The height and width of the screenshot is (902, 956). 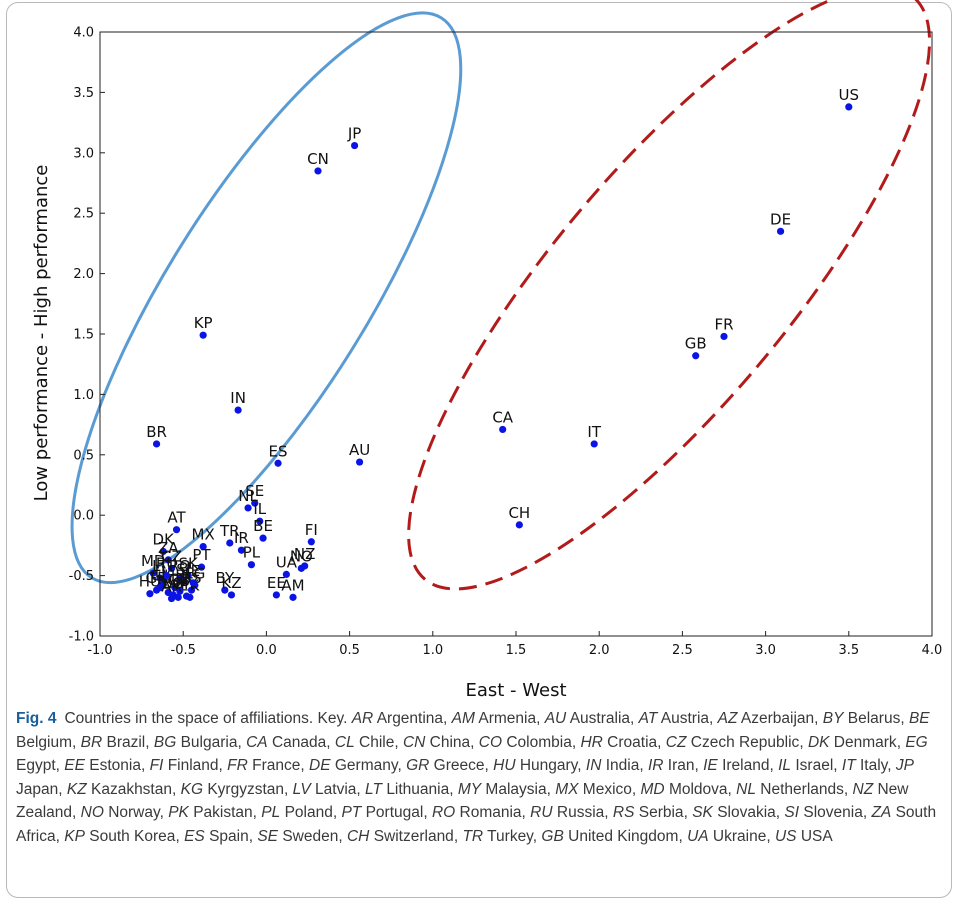 What do you see at coordinates (848, 650) in the screenshot?
I see `x-tick-label: 3.5` at bounding box center [848, 650].